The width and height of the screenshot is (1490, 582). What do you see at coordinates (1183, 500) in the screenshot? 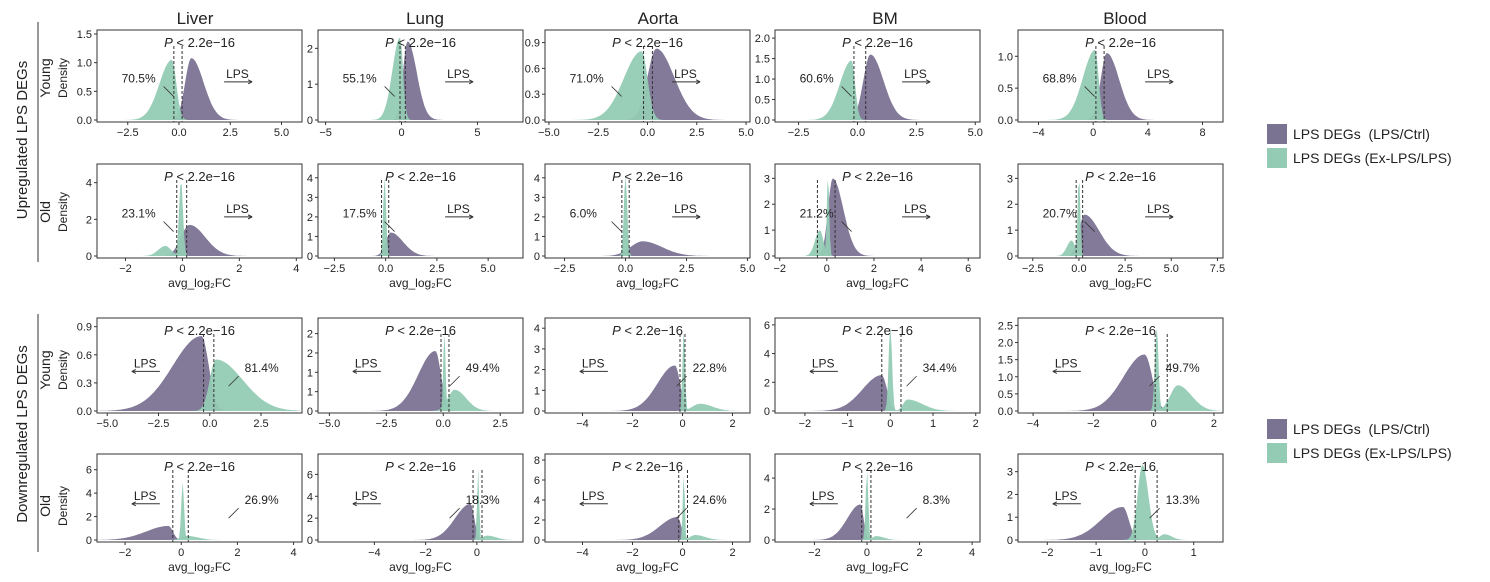
I see `percent-label: 13.3%` at bounding box center [1183, 500].